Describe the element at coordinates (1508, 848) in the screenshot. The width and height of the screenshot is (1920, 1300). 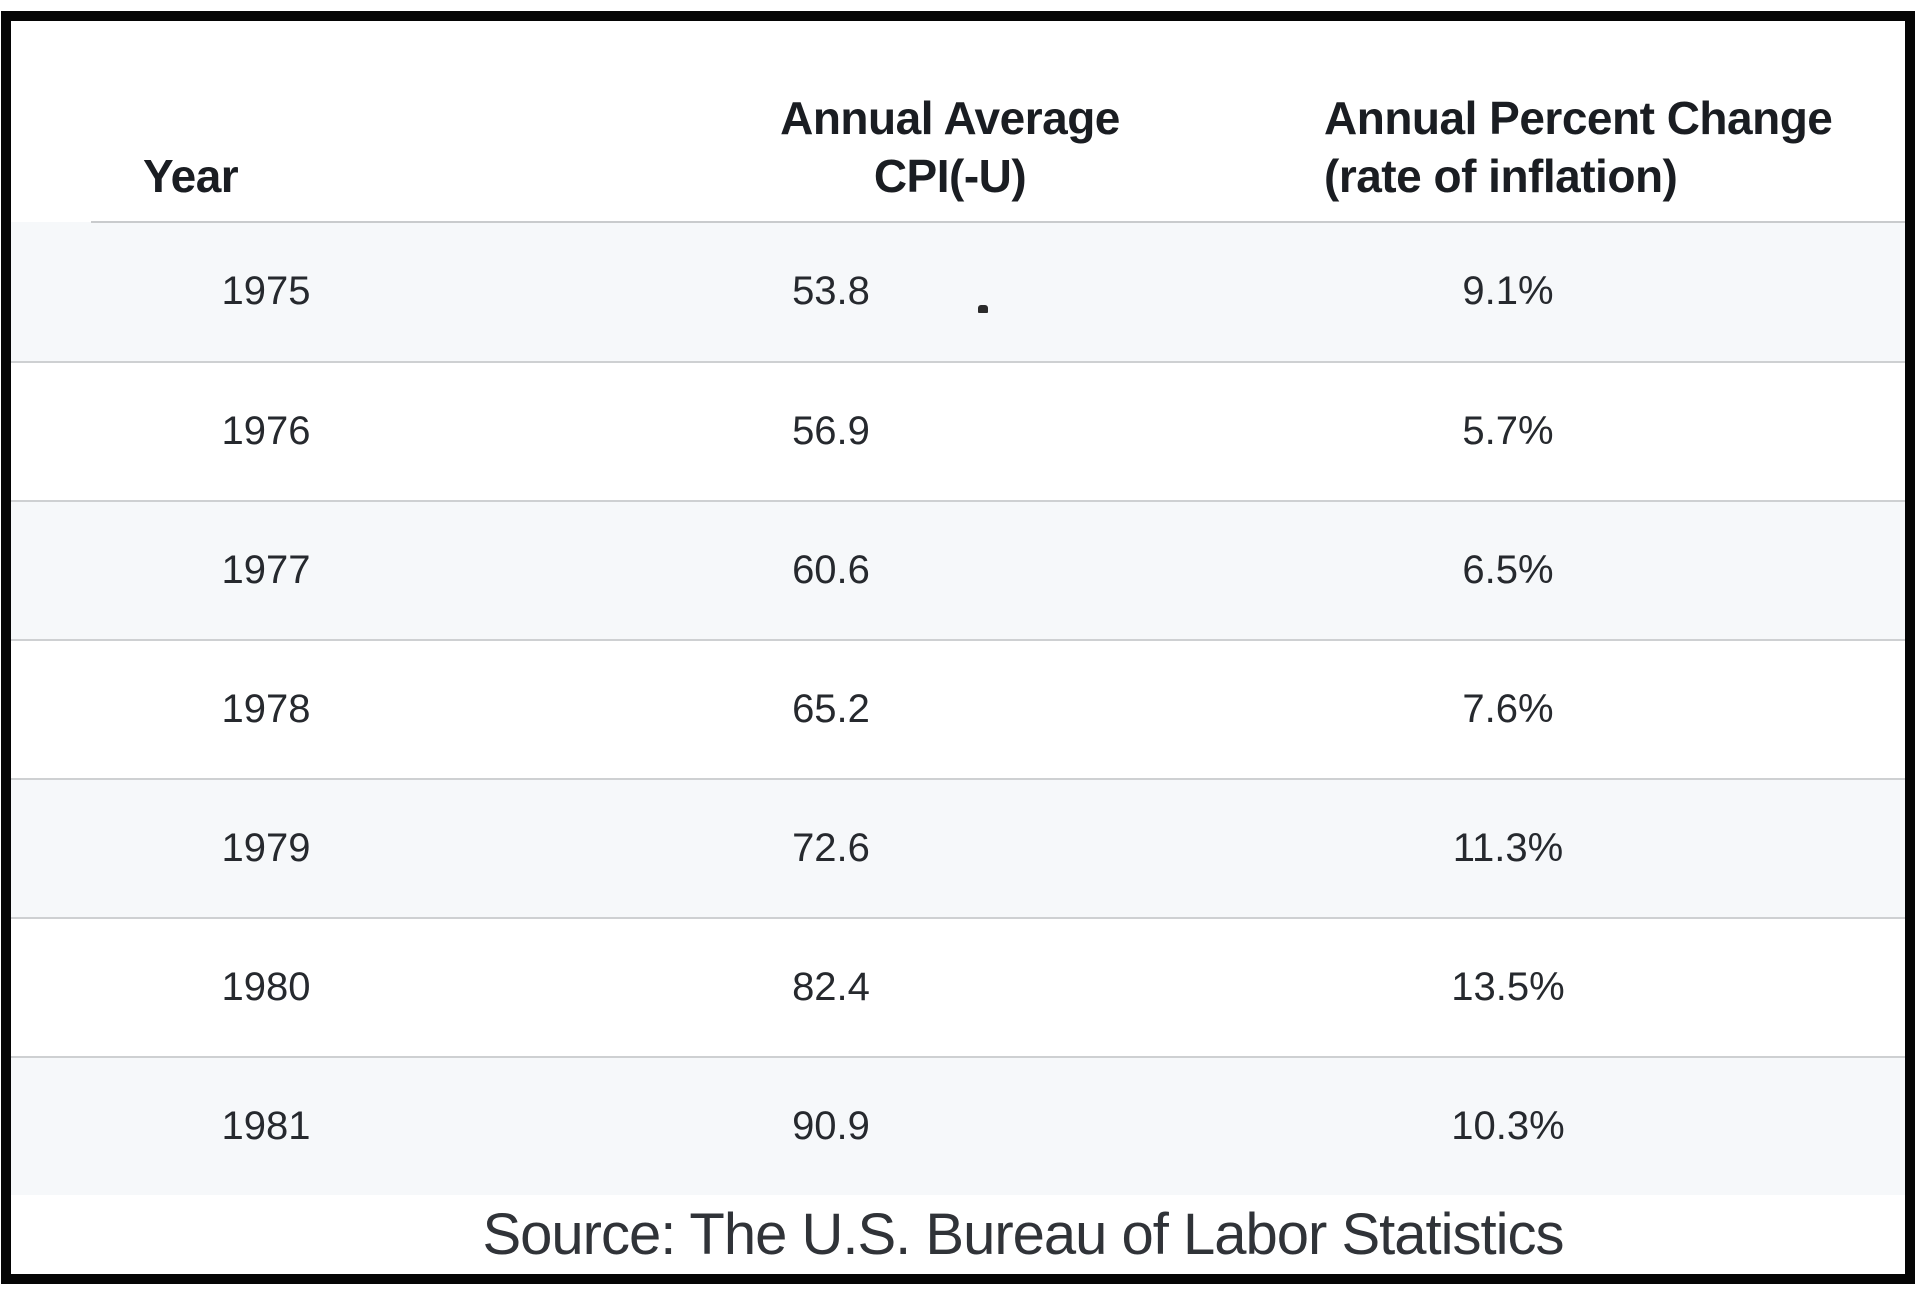
I see `percent-change-cell: 11.3%` at that location.